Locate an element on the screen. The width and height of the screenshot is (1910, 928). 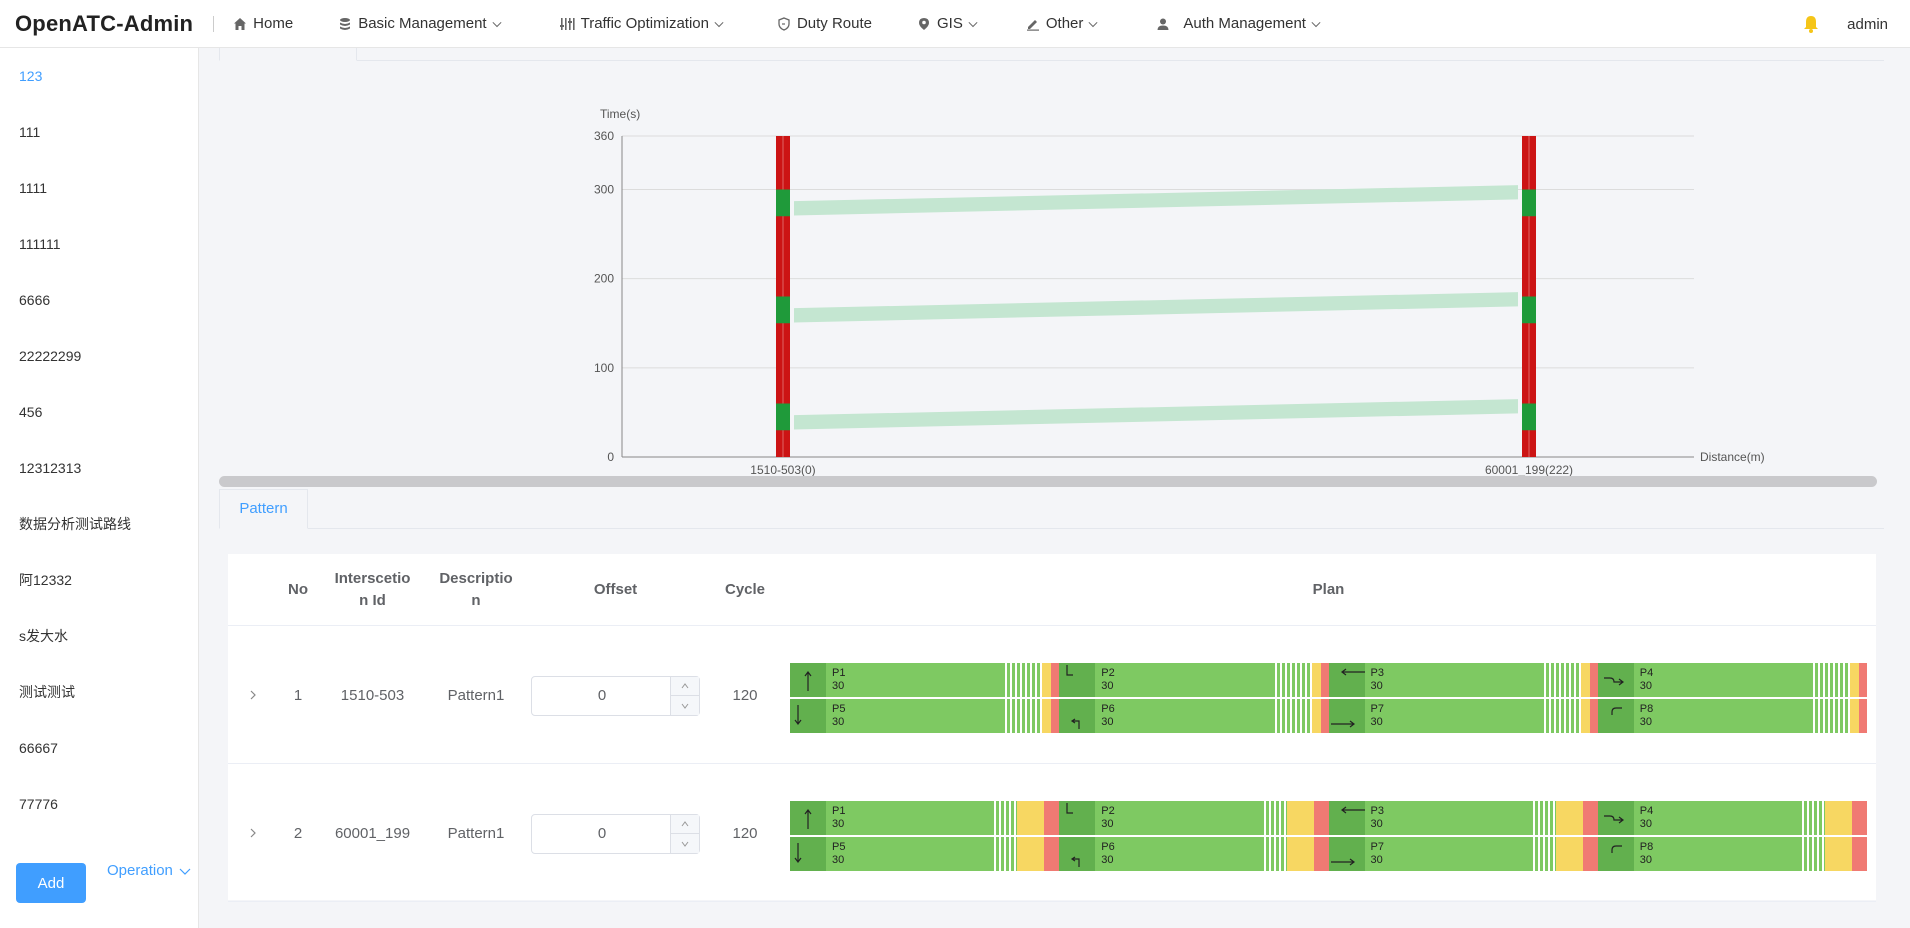
x-tick-label: 60001_199(222) is located at coordinates (1529, 470).